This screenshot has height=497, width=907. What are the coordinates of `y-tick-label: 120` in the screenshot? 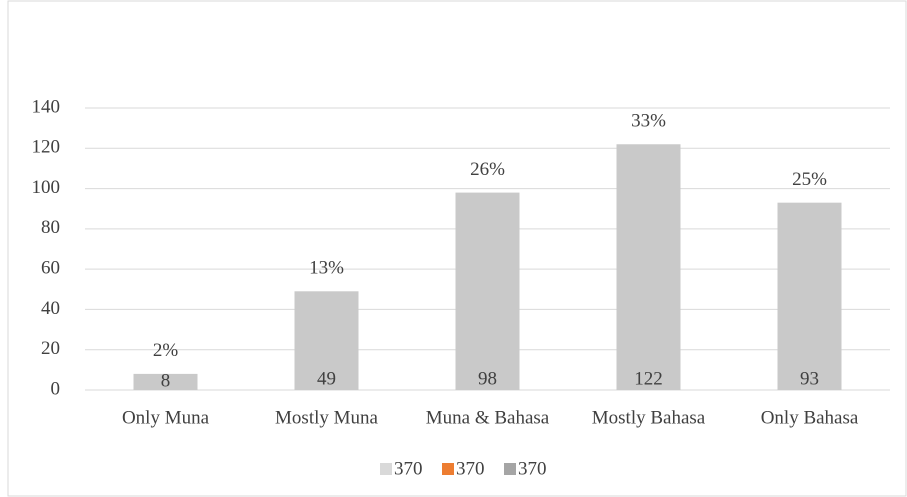 It's located at (46, 147).